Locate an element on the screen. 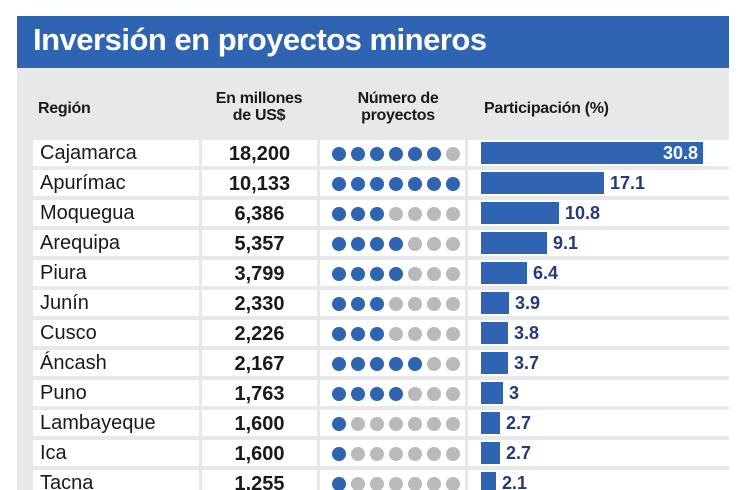  investment-value: 3,799 is located at coordinates (259, 274).